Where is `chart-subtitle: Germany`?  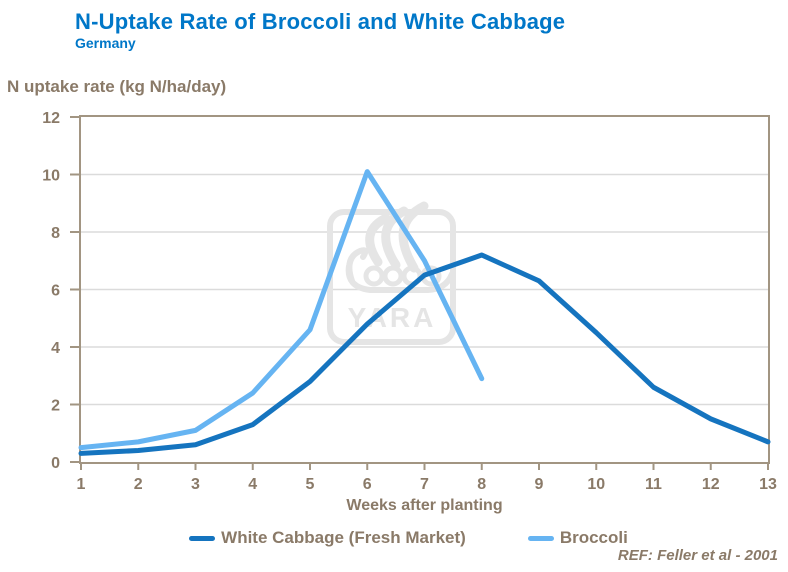
chart-subtitle: Germany is located at coordinates (105, 43).